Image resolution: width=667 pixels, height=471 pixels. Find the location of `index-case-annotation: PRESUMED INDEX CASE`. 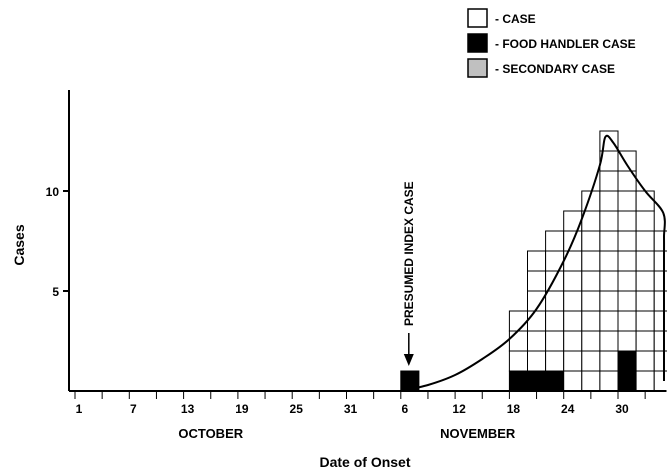

index-case-annotation: PRESUMED INDEX CASE is located at coordinates (409, 273).